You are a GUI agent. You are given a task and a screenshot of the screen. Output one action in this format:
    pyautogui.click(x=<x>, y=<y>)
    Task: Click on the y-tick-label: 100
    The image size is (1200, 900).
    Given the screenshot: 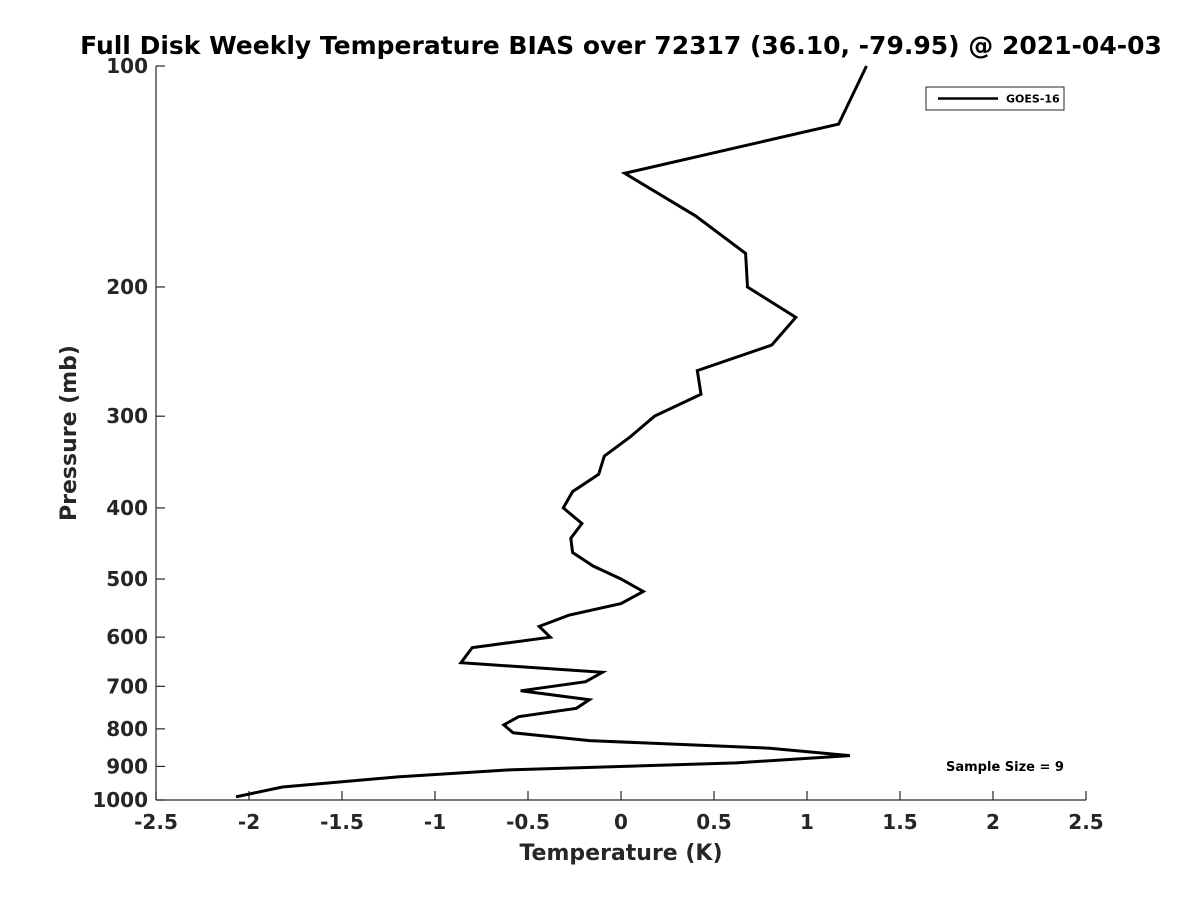 What is the action you would take?
    pyautogui.click(x=127, y=66)
    